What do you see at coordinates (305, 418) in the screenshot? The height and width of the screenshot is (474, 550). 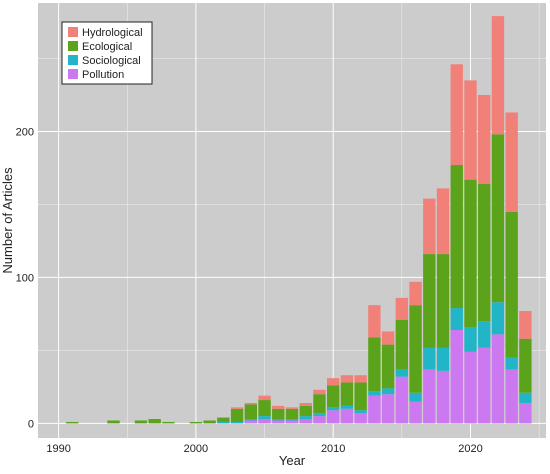 I see `bar-sociological-2008` at bounding box center [305, 418].